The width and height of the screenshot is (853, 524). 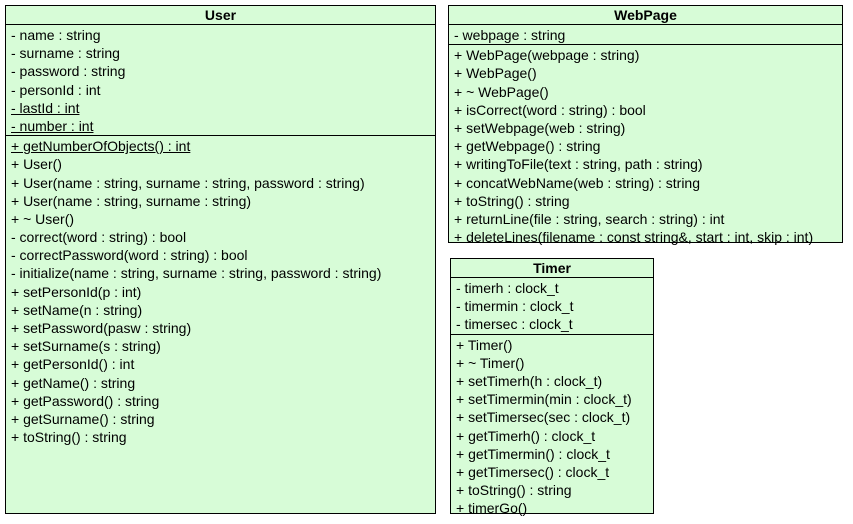 I want to click on operation-row: + WebPage(), so click(x=495, y=73).